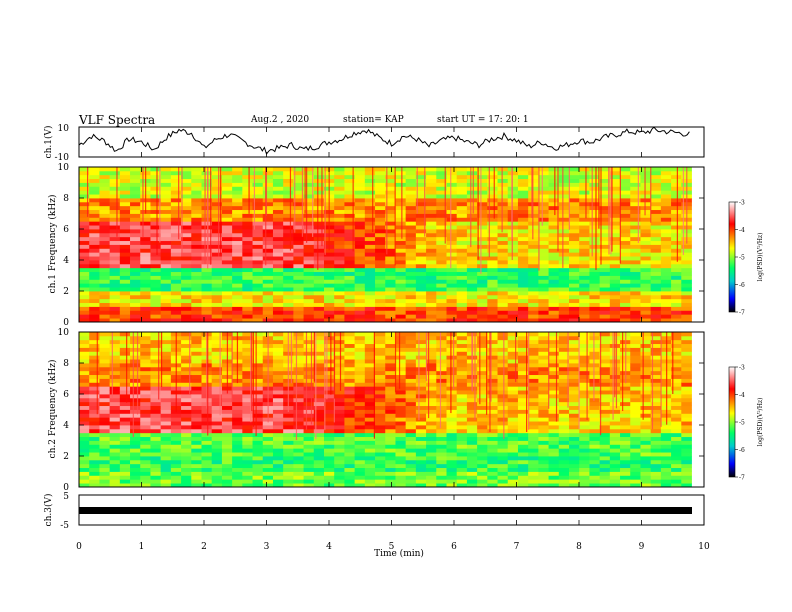  Describe the element at coordinates (280, 120) in the screenshot. I see `date-label: Aug.2 , 2020` at that location.